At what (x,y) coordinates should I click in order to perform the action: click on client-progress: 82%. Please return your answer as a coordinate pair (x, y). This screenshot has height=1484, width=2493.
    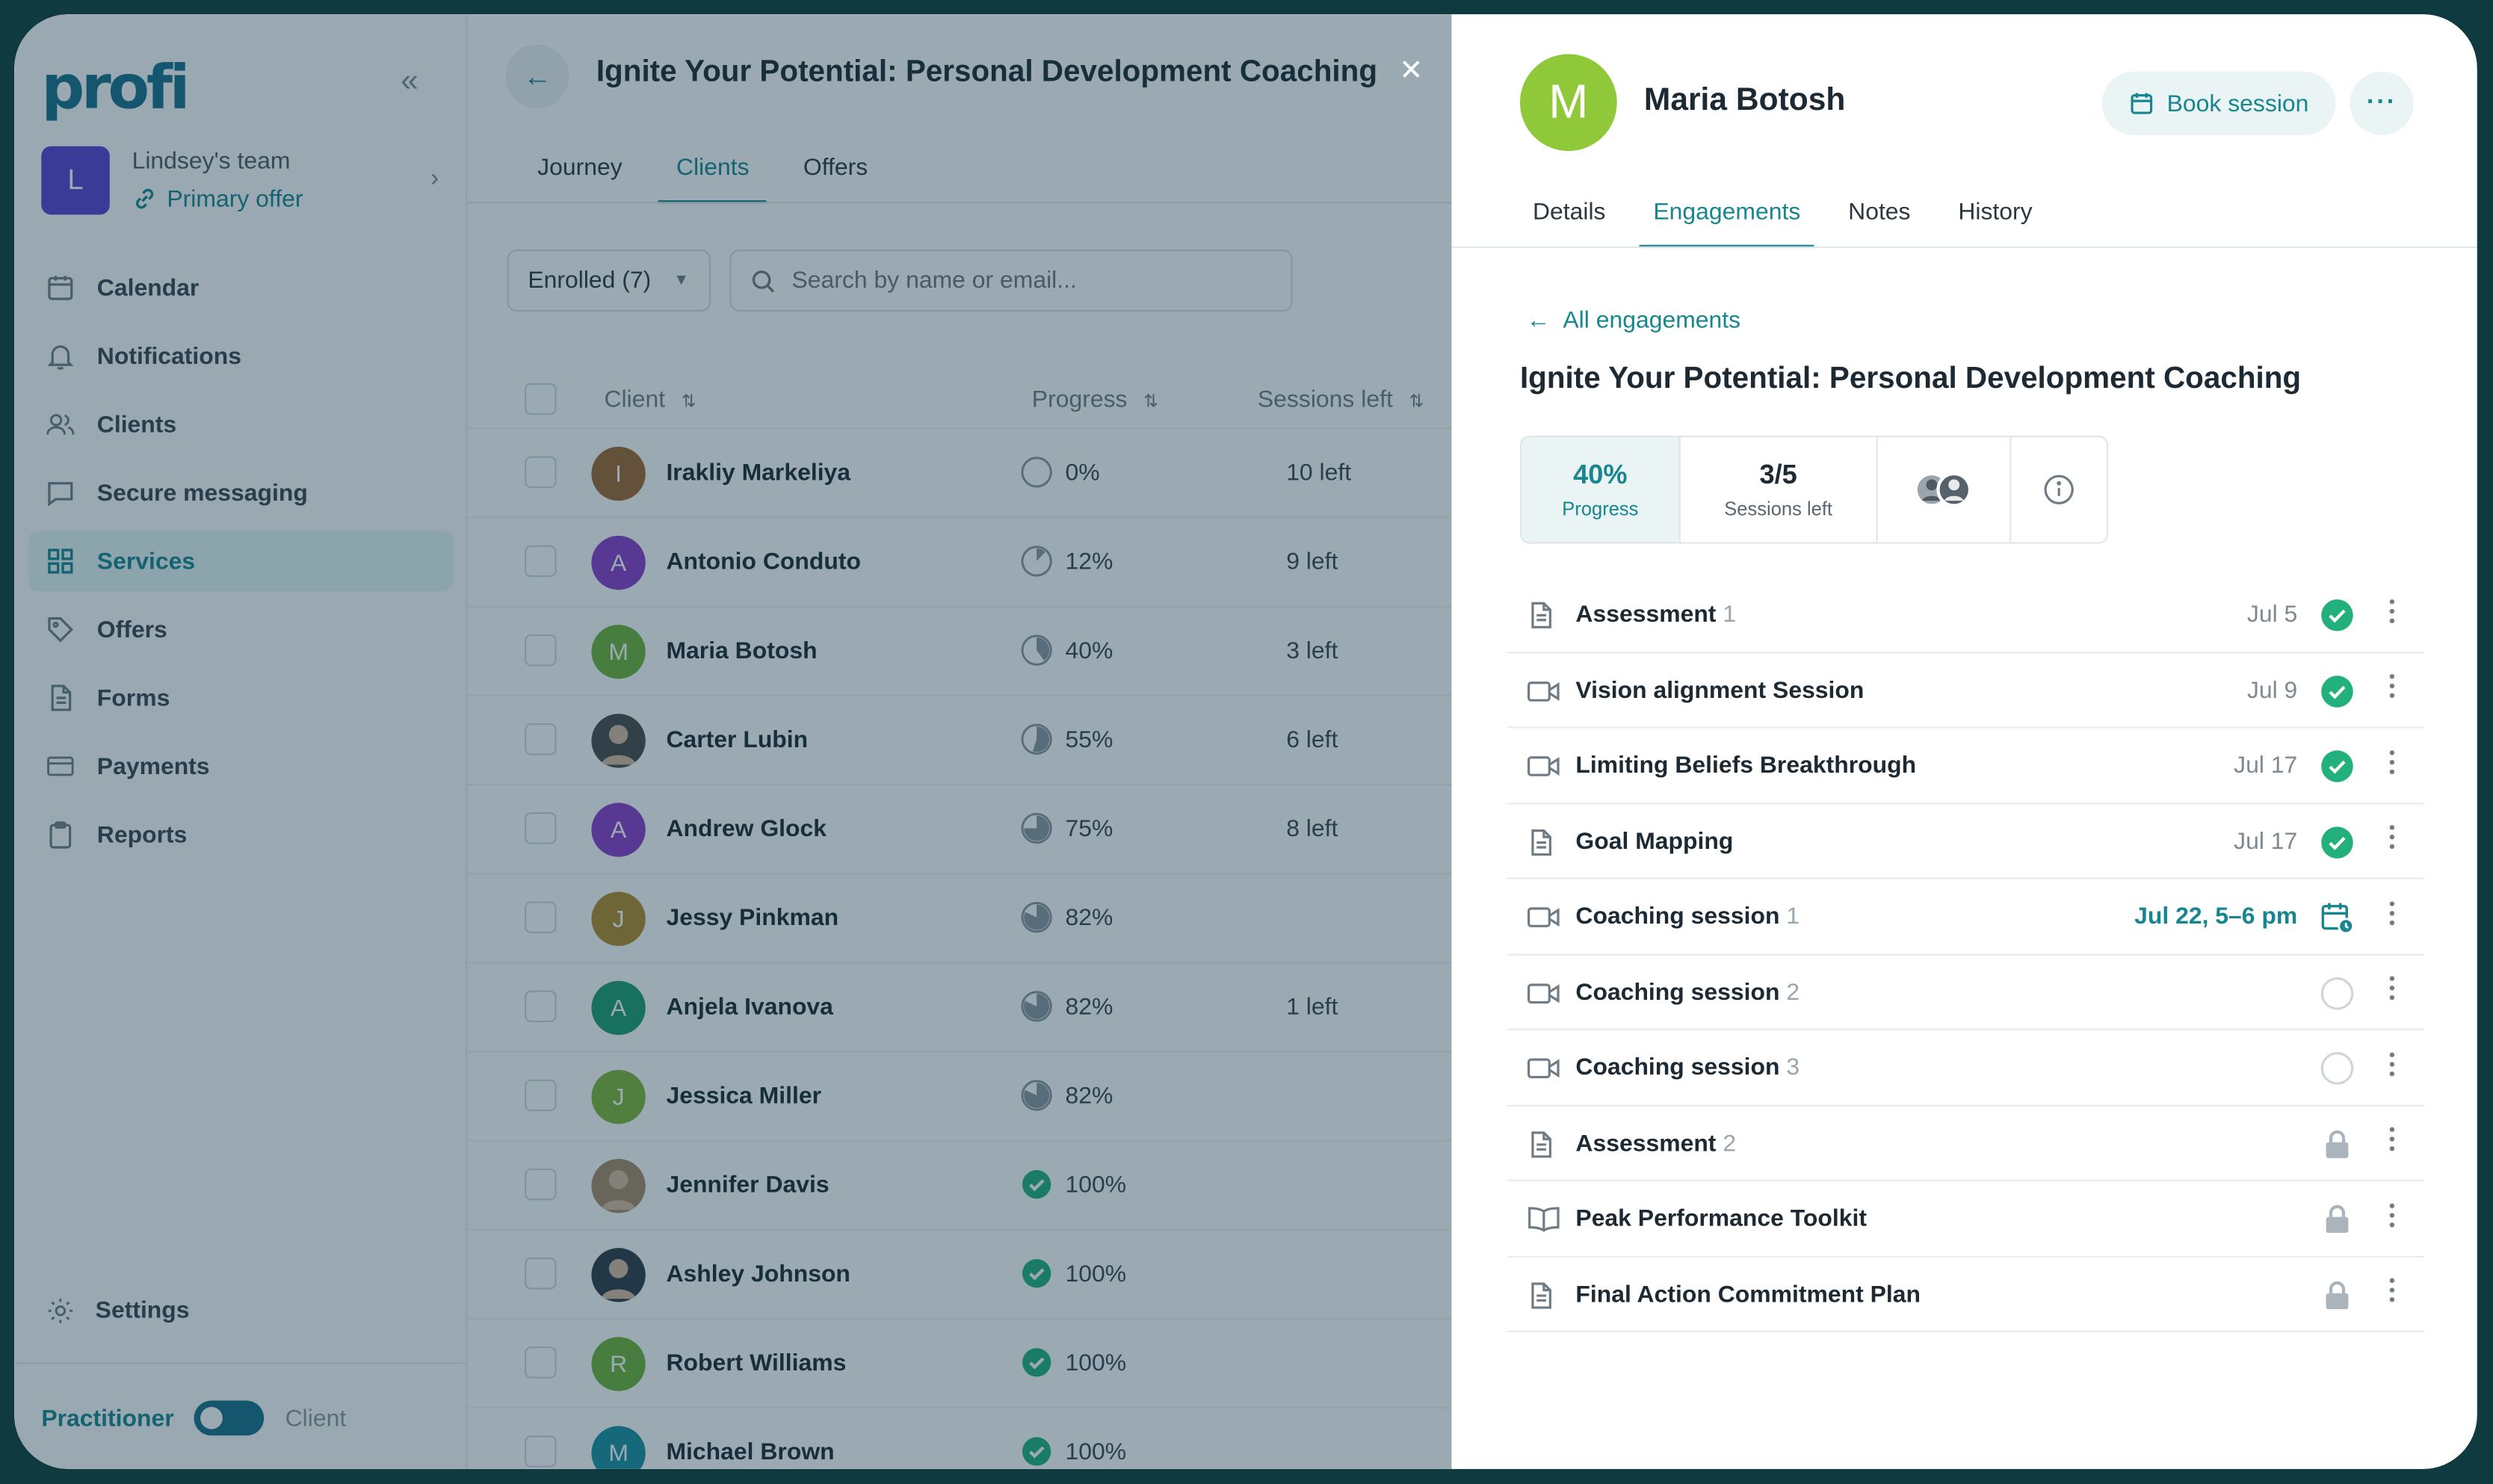
    Looking at the image, I should click on (1067, 1096).